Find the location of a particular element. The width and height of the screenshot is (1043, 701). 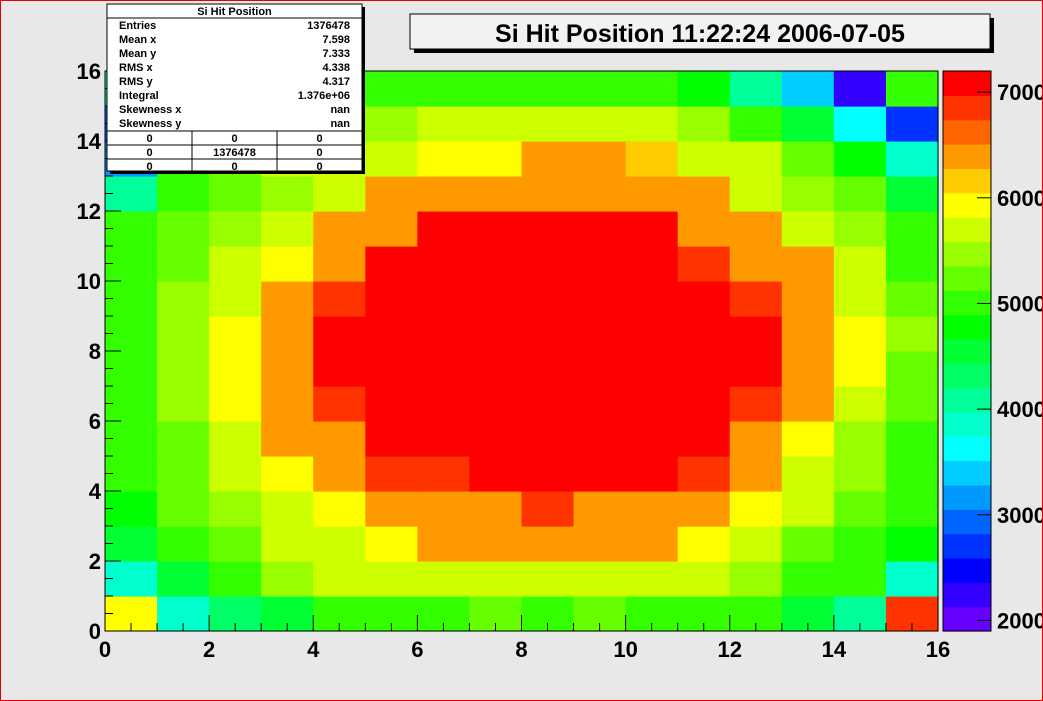

stats-label: Skewness x is located at coordinates (150, 110).